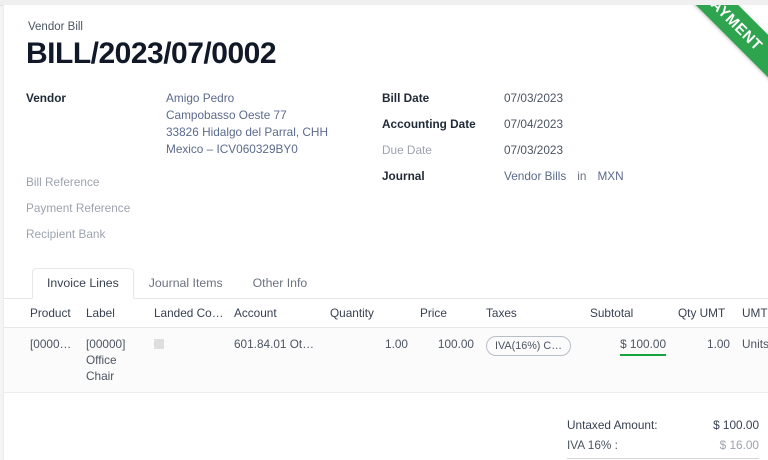 Image resolution: width=768 pixels, height=460 pixels. Describe the element at coordinates (106, 360) in the screenshot. I see `cell-label-text: [00000] Office Chair` at that location.